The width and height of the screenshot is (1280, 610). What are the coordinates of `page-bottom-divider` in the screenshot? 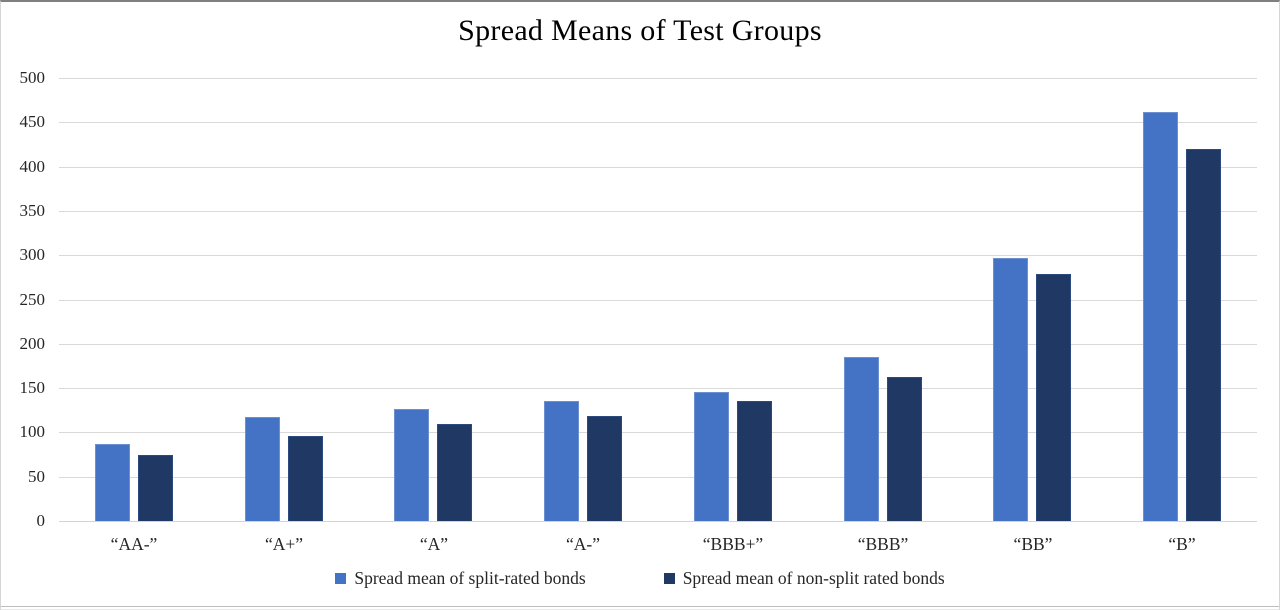 It's located at (640, 606).